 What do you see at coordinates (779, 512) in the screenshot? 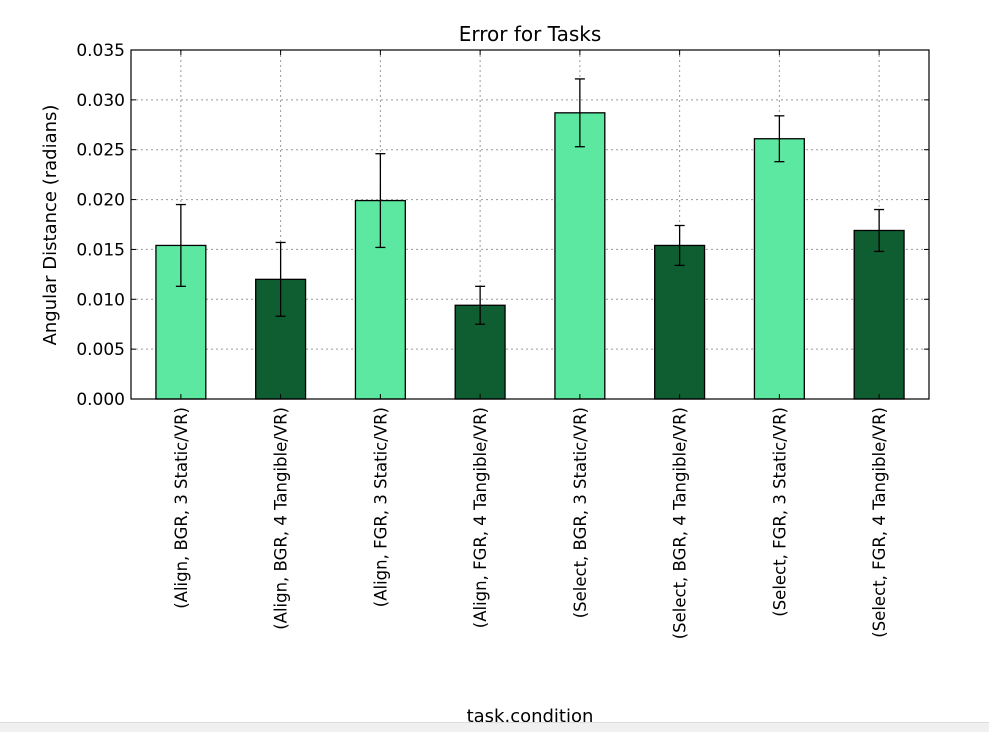
I see `x-tick-label: (Select, FGR, 3 Static/VR)` at bounding box center [779, 512].